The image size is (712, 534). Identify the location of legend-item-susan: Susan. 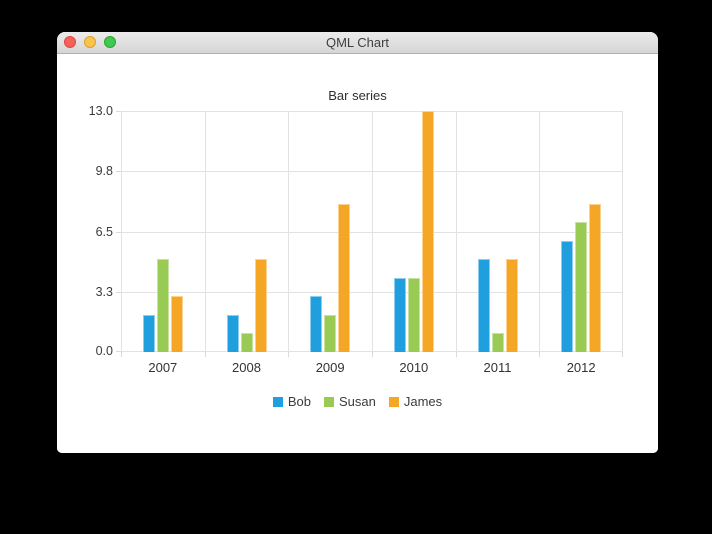
(349, 401).